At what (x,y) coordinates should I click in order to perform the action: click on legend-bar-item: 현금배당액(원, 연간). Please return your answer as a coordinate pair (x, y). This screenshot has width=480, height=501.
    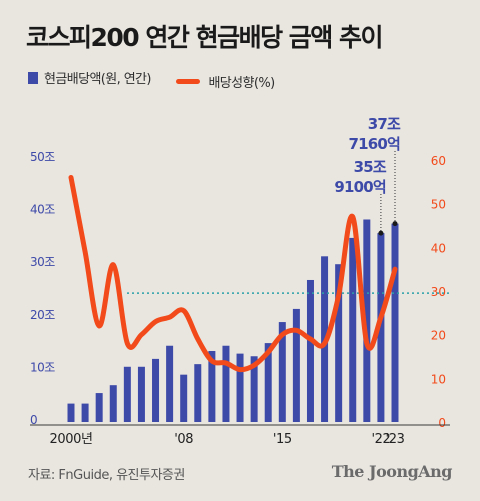
    Looking at the image, I should click on (89, 77).